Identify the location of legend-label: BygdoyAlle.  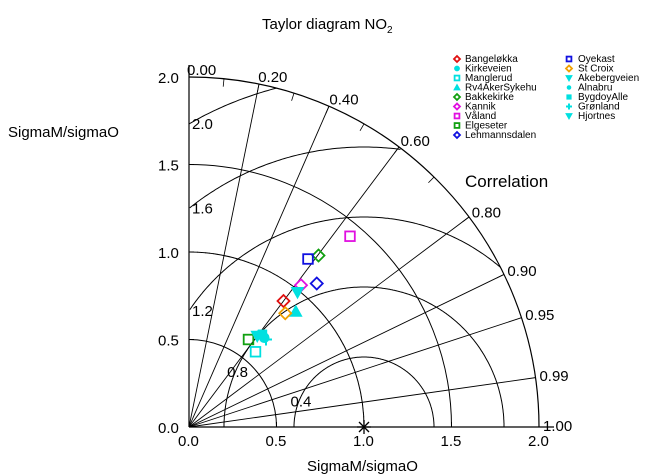
(603, 97).